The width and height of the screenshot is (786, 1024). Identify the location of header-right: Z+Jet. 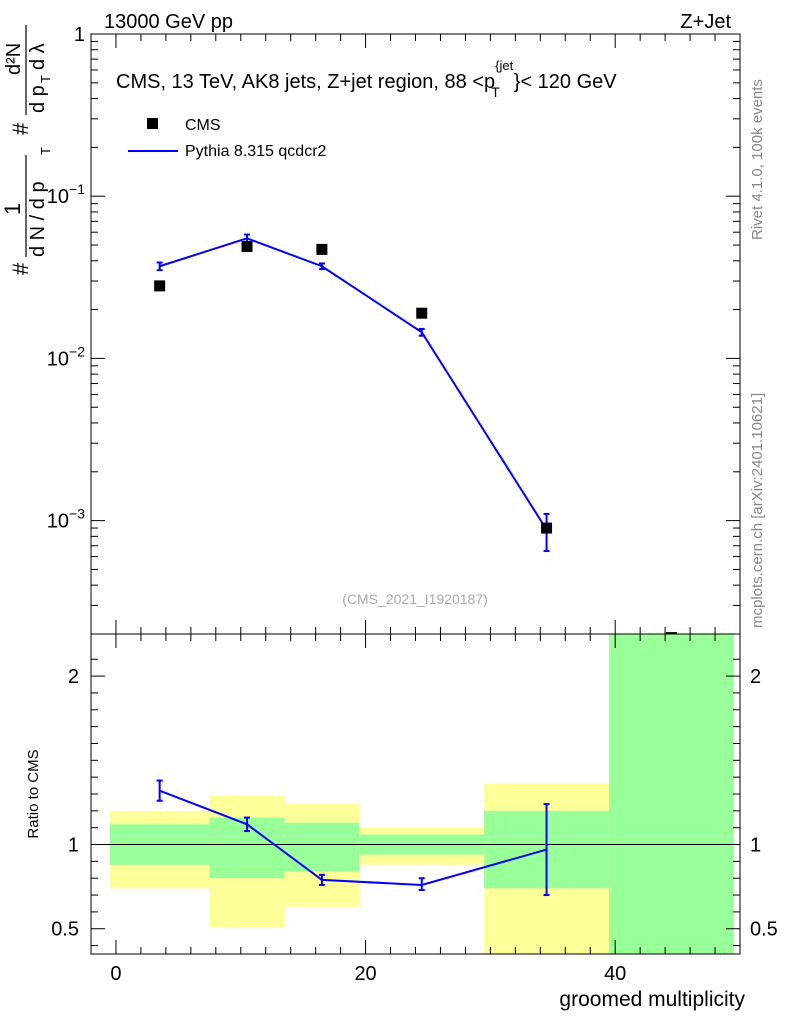
(705, 22).